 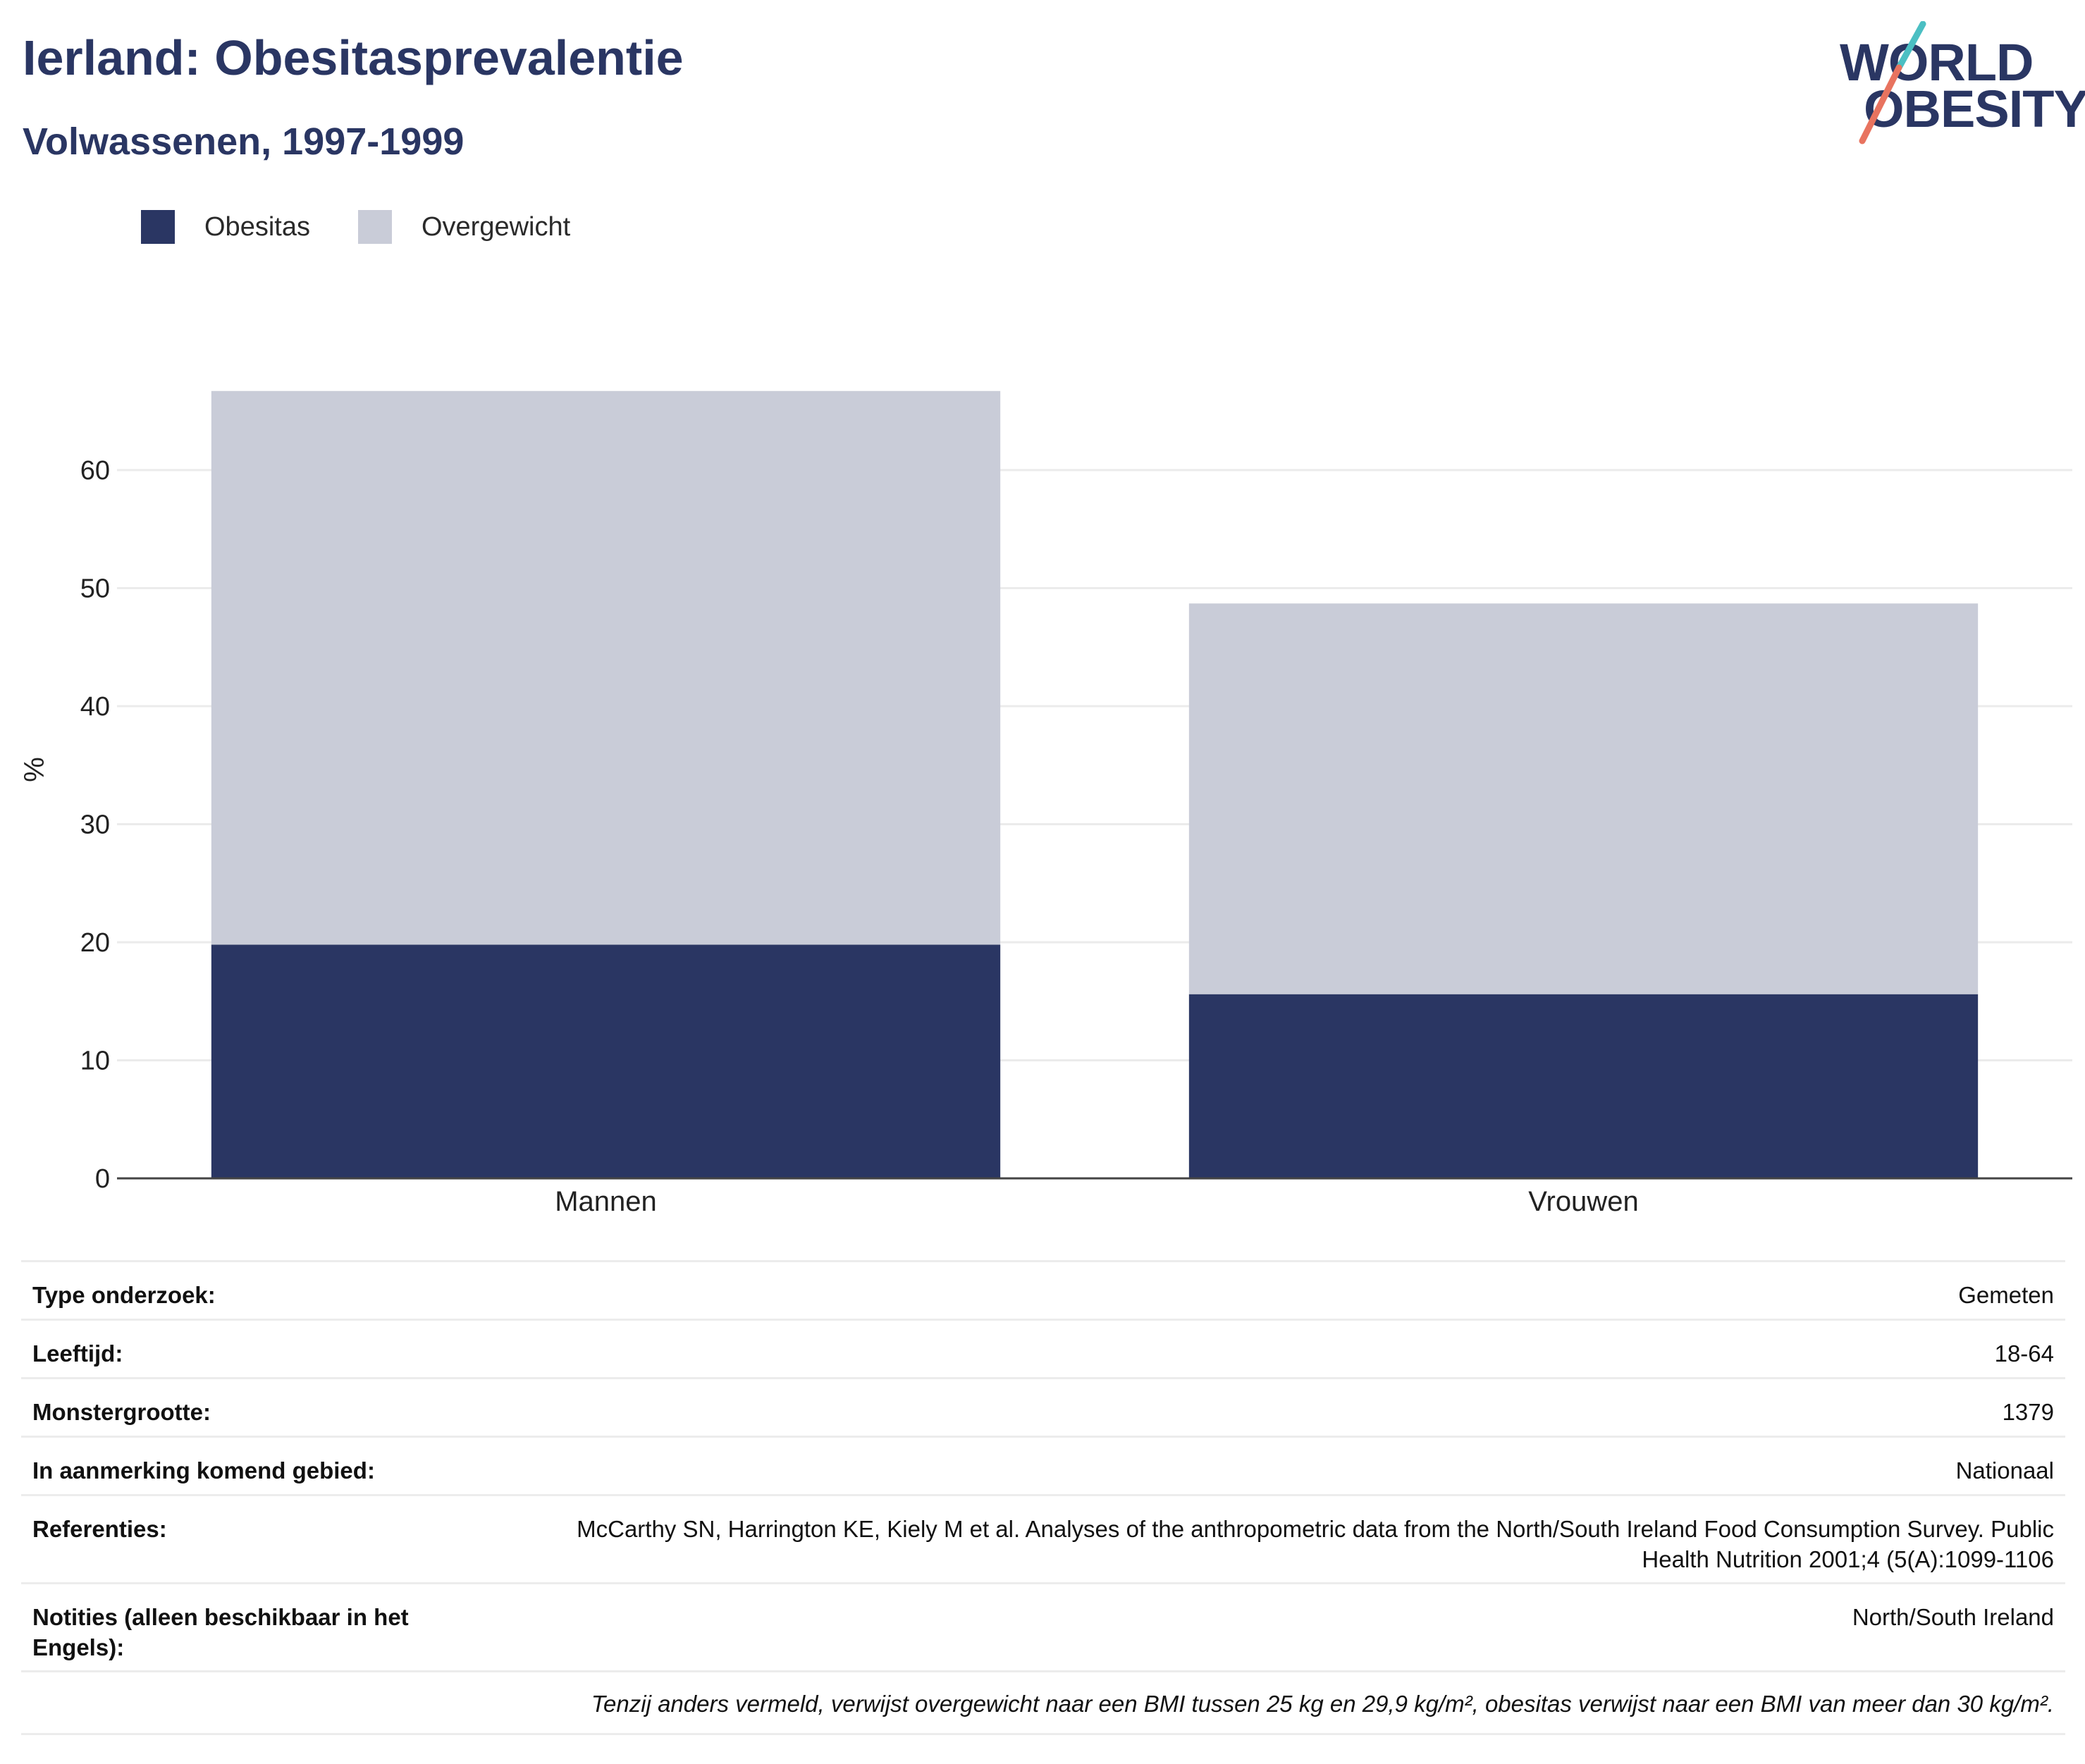 I want to click on logo-slash-icon, so click(x=1893, y=82).